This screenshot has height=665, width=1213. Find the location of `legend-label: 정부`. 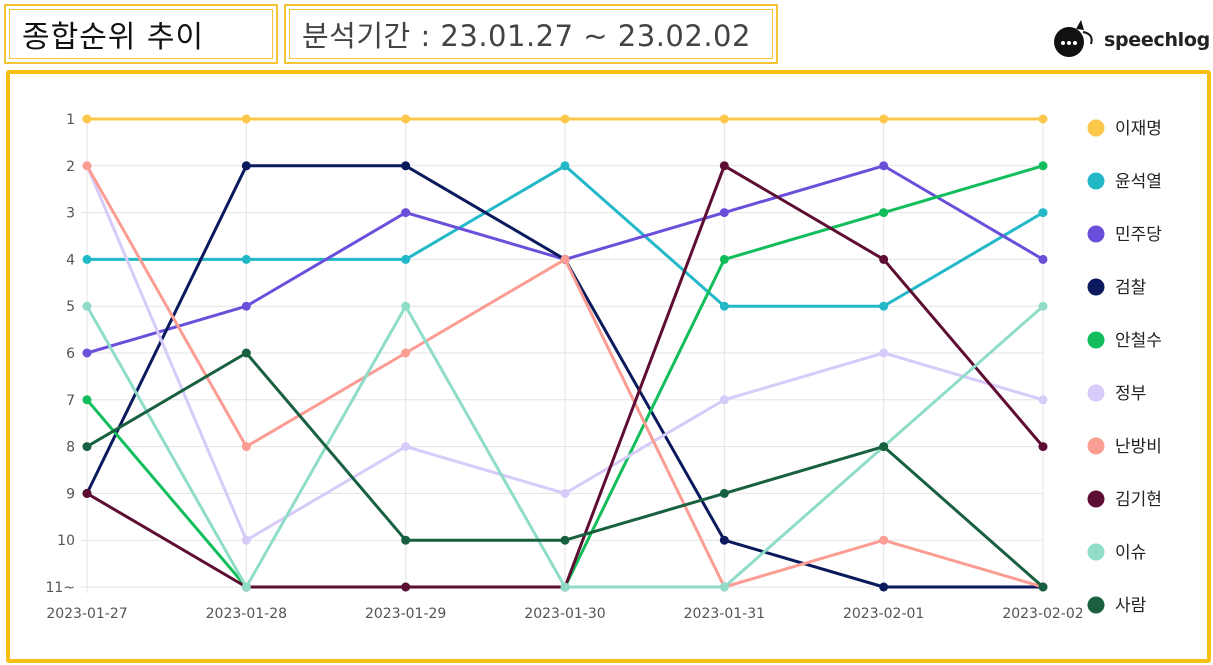

legend-label: 정부 is located at coordinates (1130, 394).